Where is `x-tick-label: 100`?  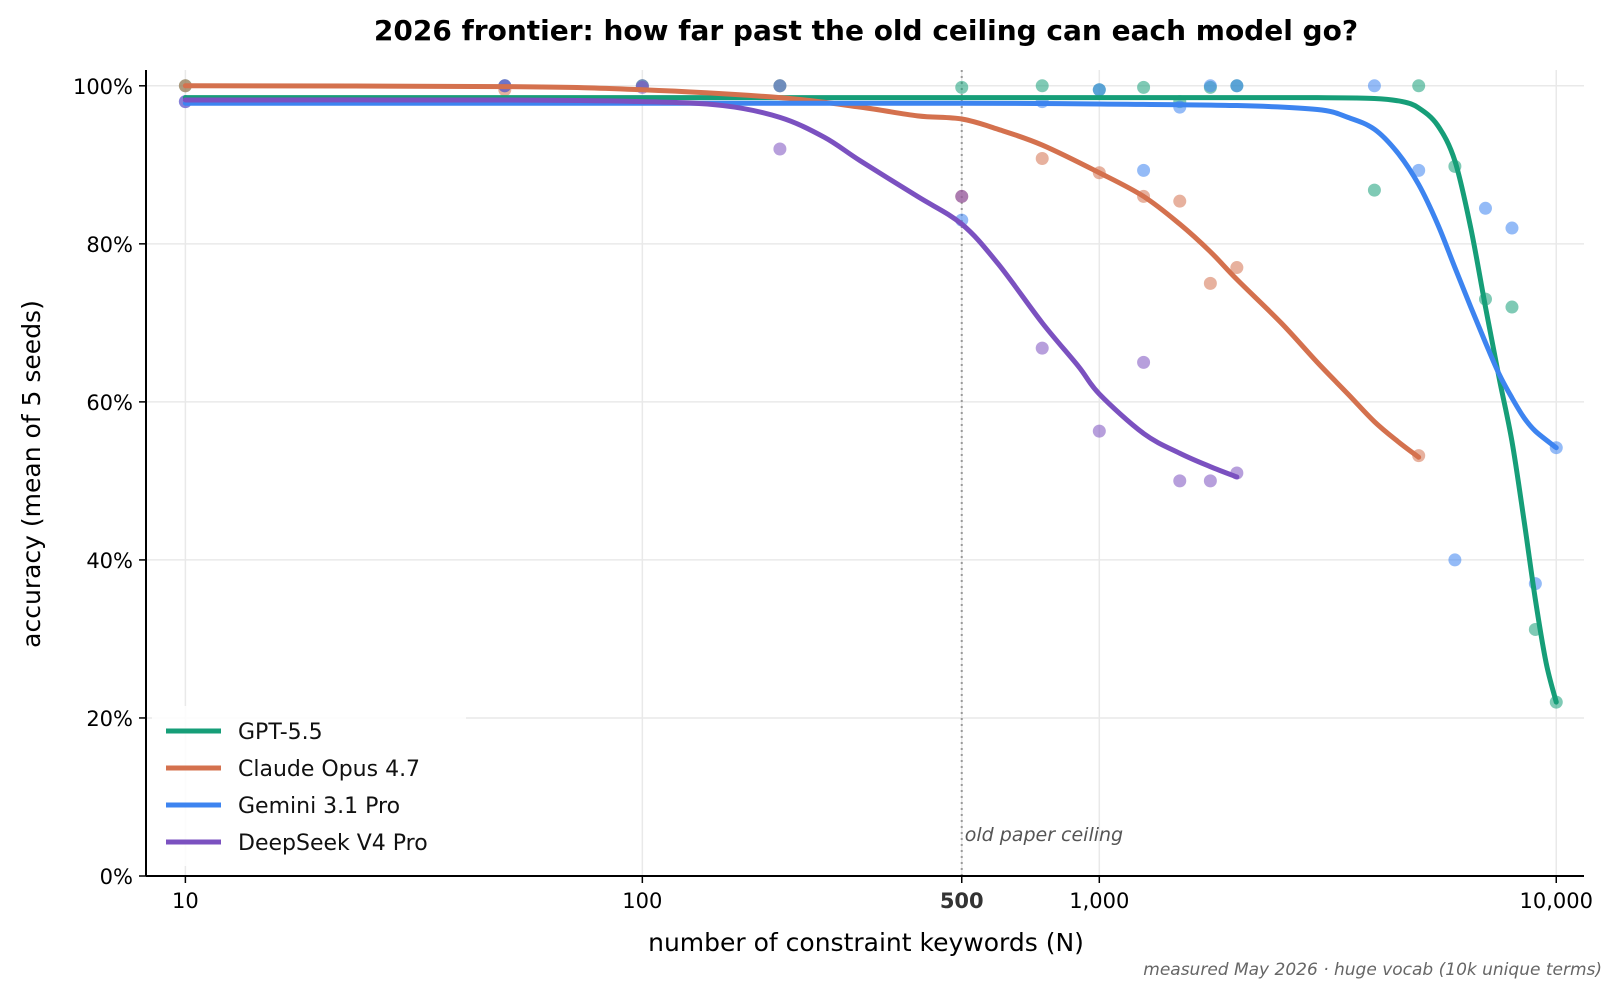 x-tick-label: 100 is located at coordinates (642, 901).